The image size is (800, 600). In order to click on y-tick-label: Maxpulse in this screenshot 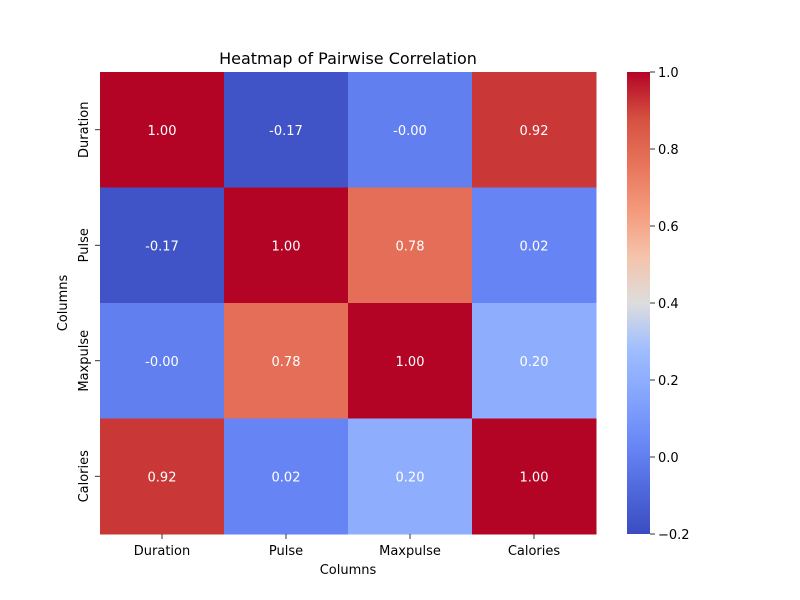, I will do `click(84, 361)`.